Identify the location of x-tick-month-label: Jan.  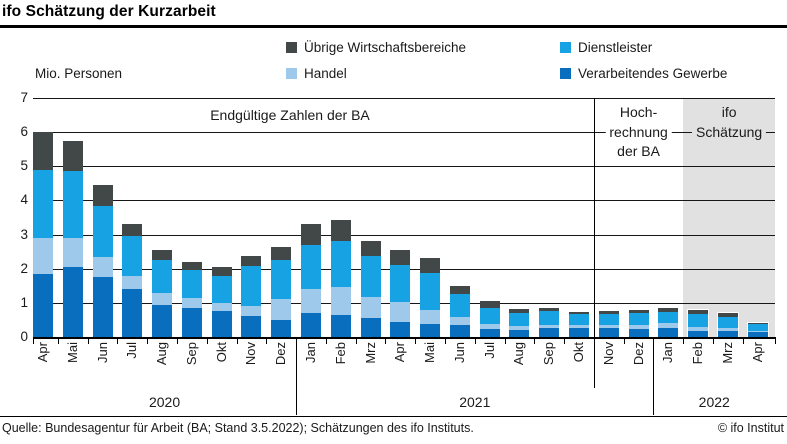
(668, 352).